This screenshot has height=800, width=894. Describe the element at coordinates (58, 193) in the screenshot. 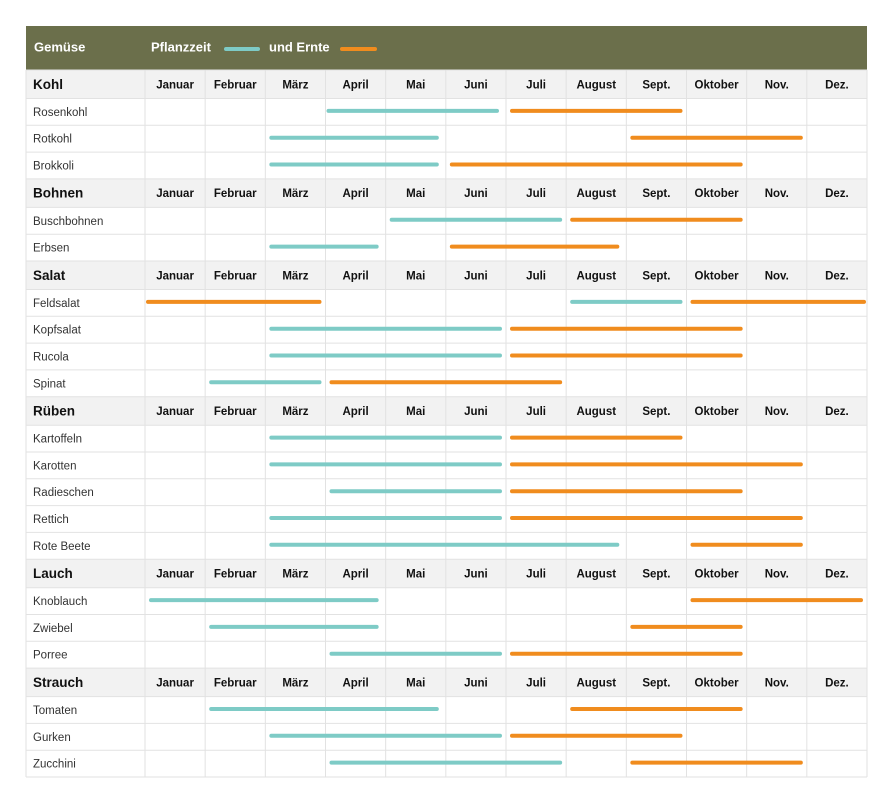

I see `group-title: Bohnen` at that location.